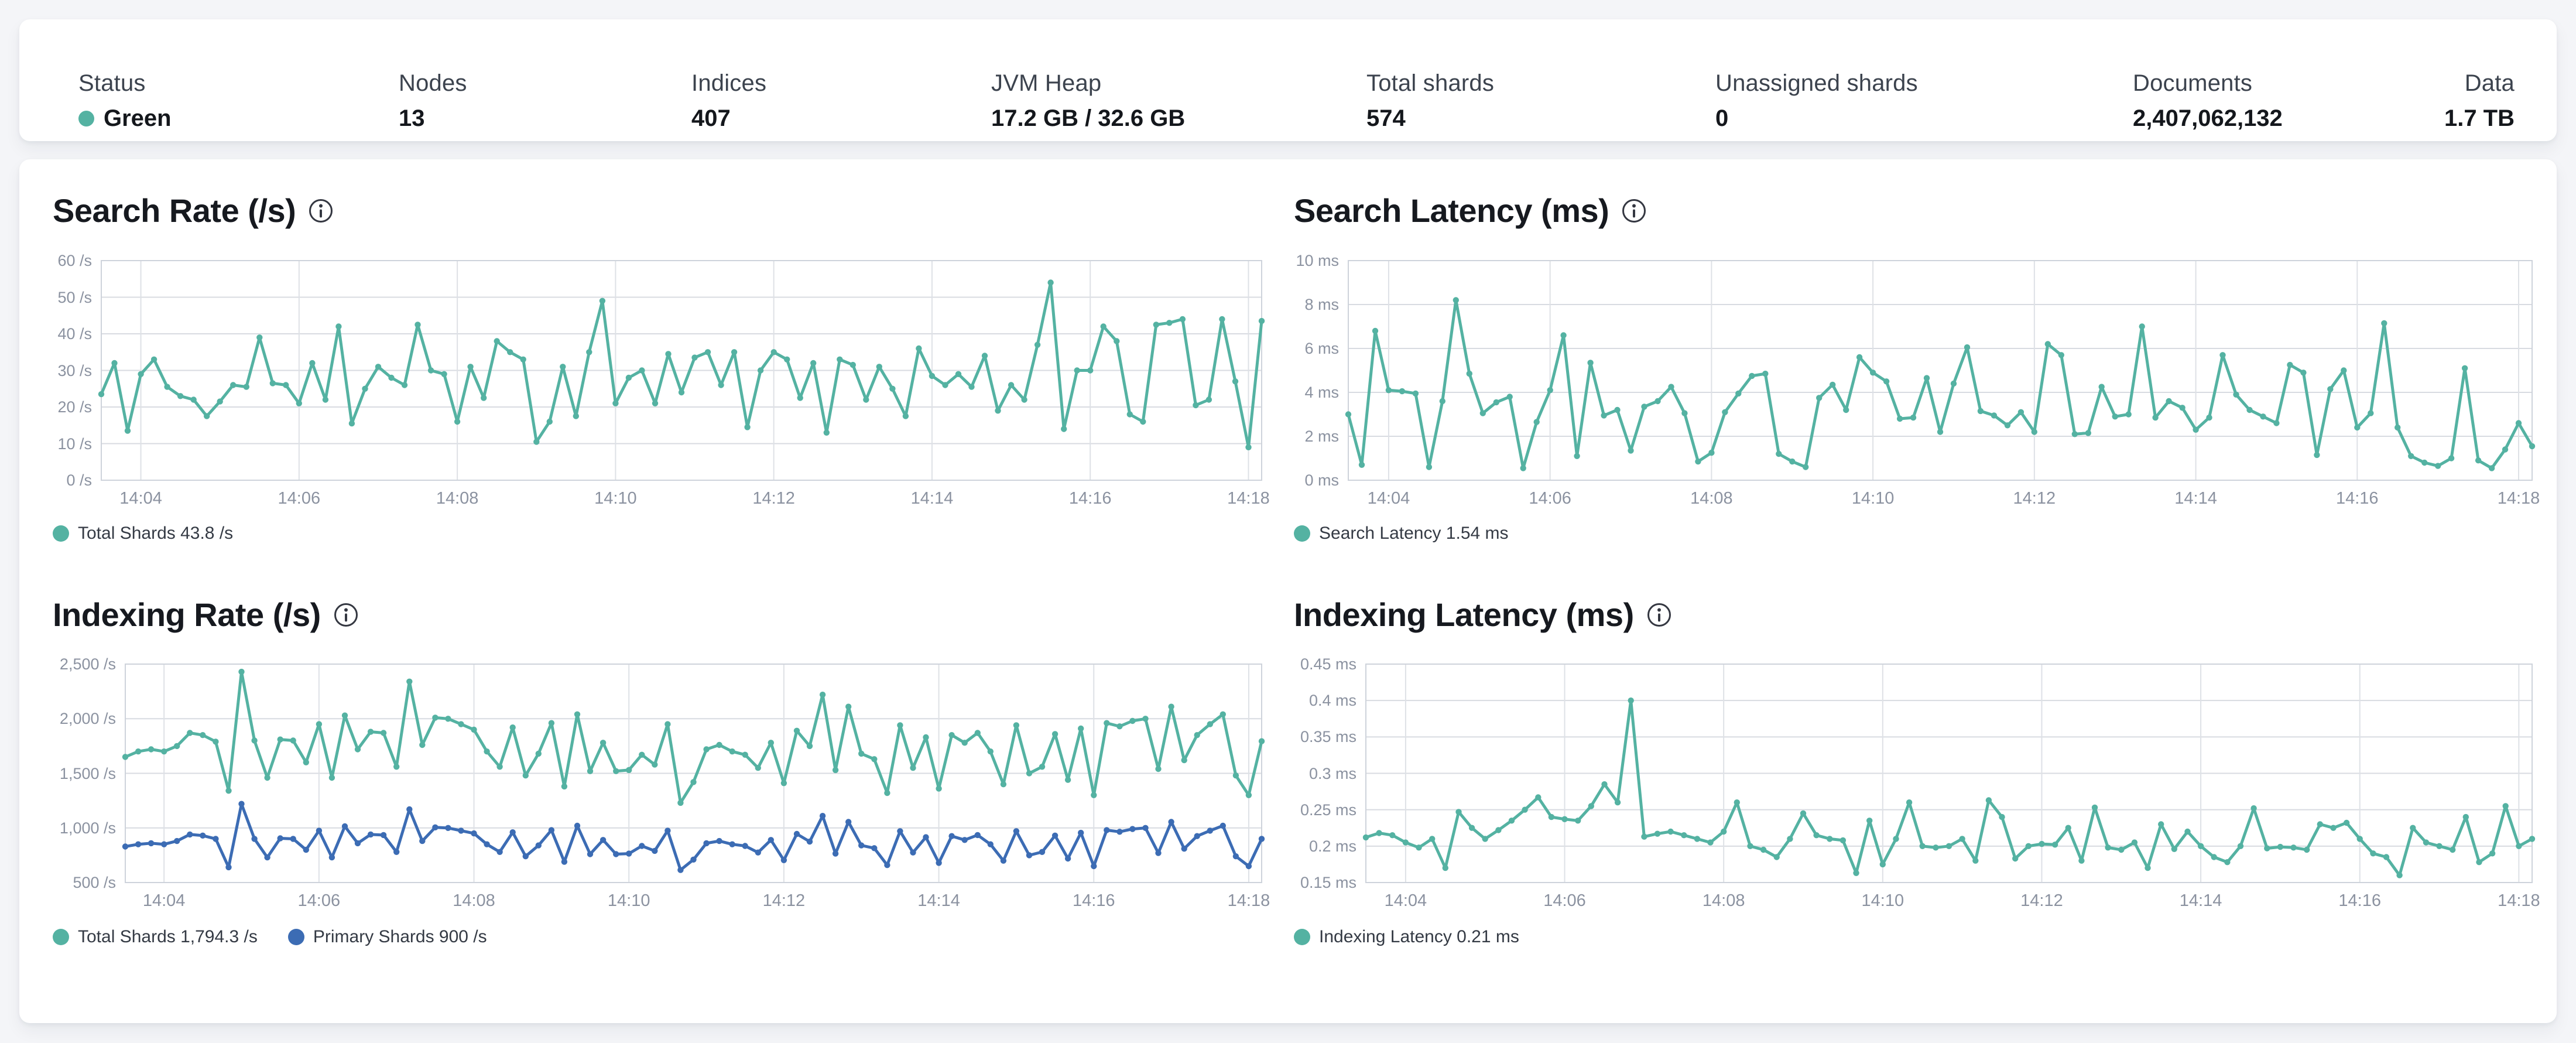  What do you see at coordinates (728, 101) in the screenshot?
I see `metric-indices: Indices 407` at bounding box center [728, 101].